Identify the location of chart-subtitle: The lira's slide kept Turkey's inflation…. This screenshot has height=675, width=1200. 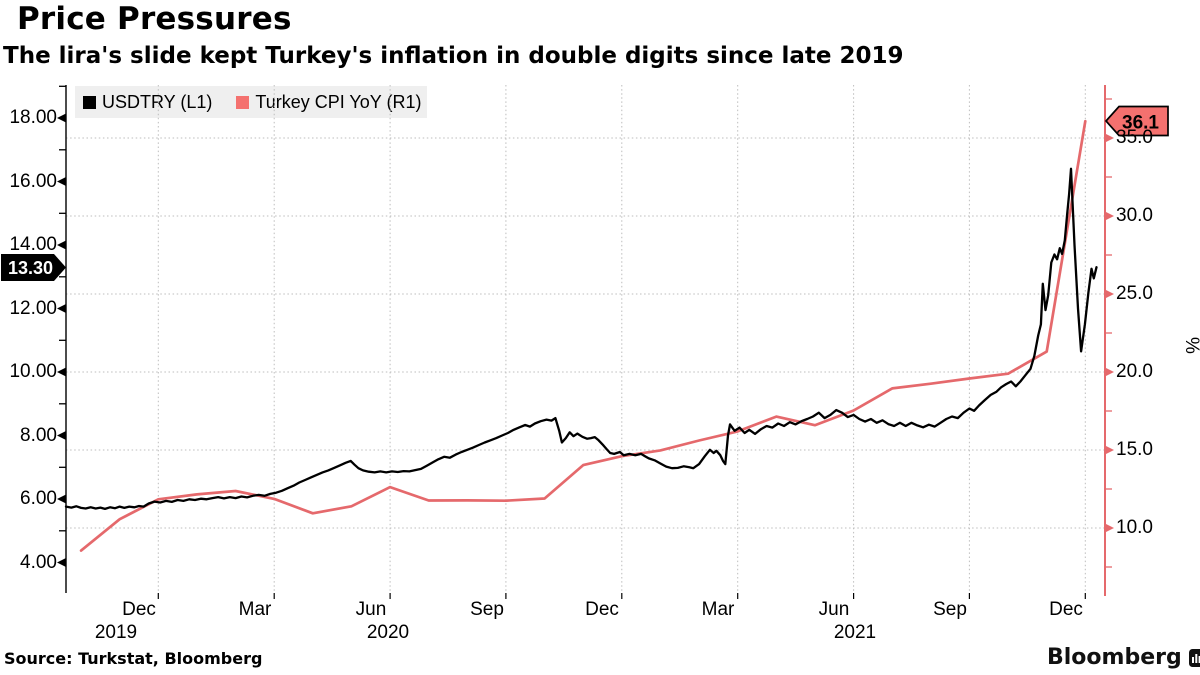
(453, 56).